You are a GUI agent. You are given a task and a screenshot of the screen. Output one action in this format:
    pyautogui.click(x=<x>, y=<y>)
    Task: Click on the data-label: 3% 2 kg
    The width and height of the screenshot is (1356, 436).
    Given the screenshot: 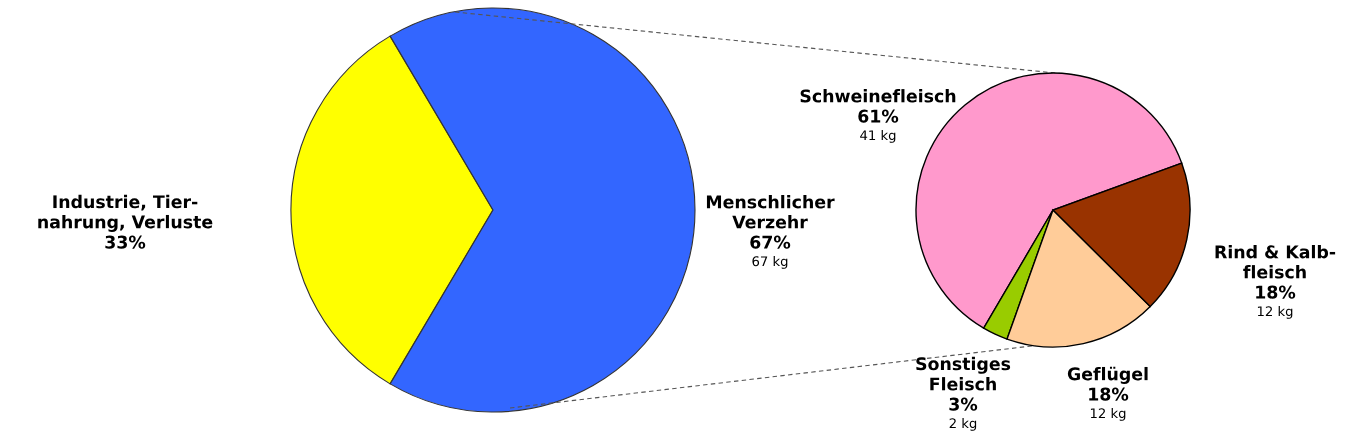 What is the action you would take?
    pyautogui.click(x=963, y=414)
    